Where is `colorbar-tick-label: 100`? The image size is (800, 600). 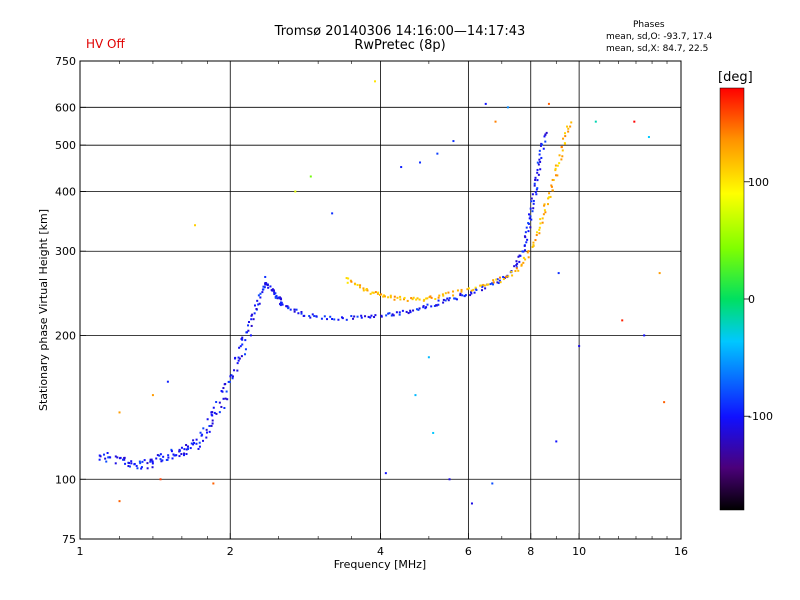
colorbar-tick-label: 100 is located at coordinates (758, 182).